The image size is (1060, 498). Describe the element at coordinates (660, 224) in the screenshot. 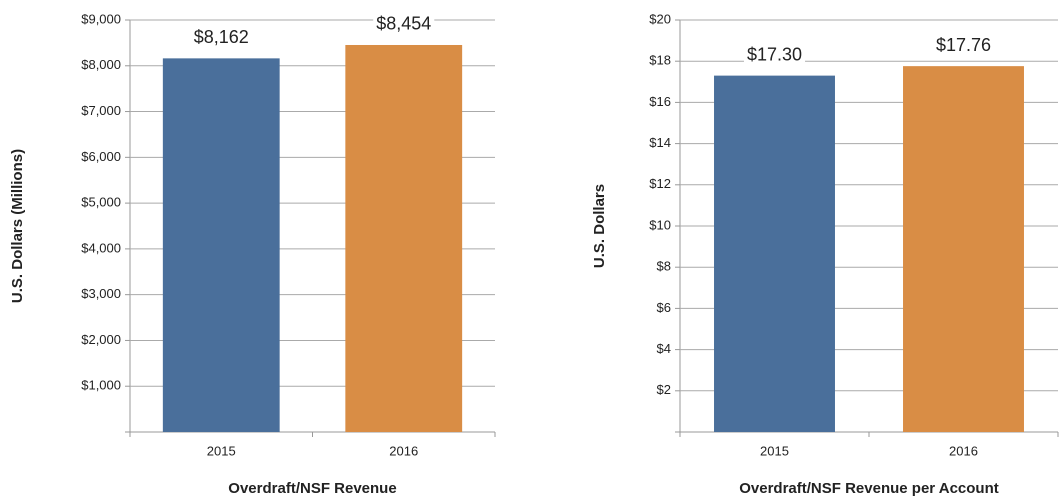

I see `y-tick-label: $10` at that location.